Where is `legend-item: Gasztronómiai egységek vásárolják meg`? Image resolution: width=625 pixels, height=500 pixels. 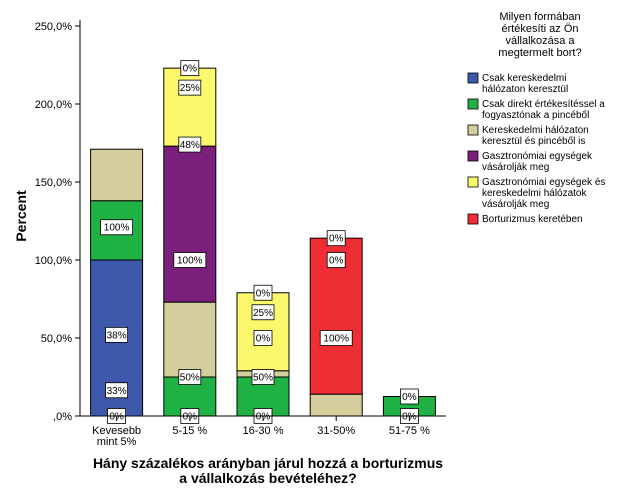 legend-item: Gasztronómiai egységek vásárolják meg is located at coordinates (530, 161).